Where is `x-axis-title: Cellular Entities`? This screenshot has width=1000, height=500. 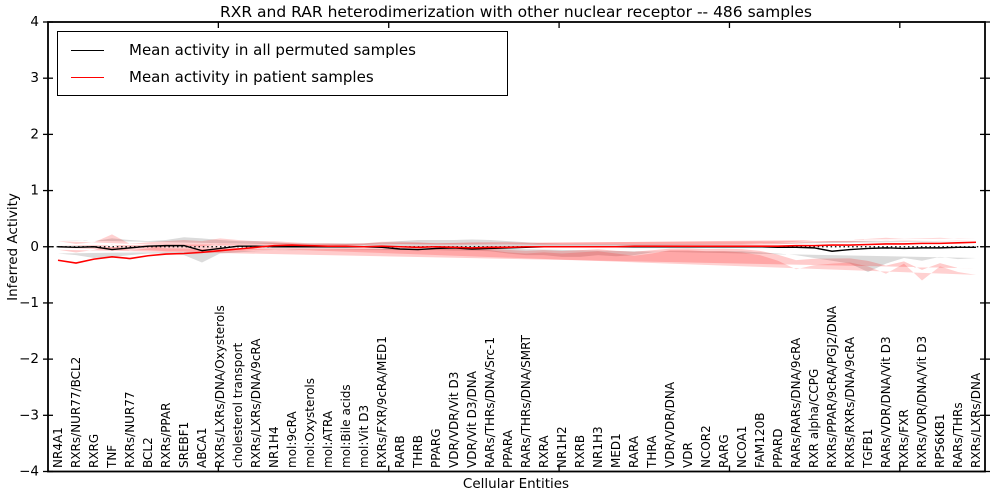
x-axis-title: Cellular Entities is located at coordinates (516, 484).